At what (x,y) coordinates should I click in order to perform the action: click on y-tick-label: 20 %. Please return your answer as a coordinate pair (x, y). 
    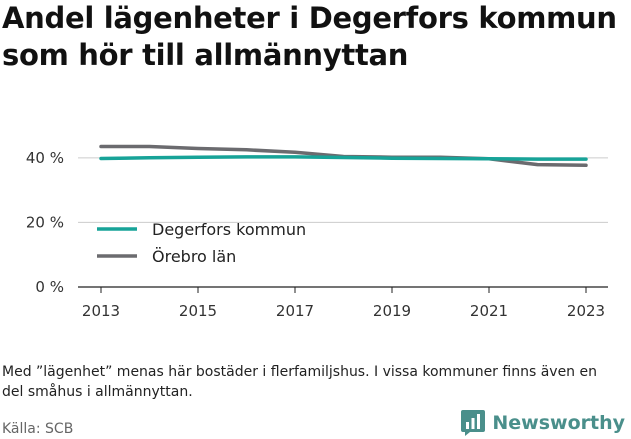
    Looking at the image, I should click on (45, 222).